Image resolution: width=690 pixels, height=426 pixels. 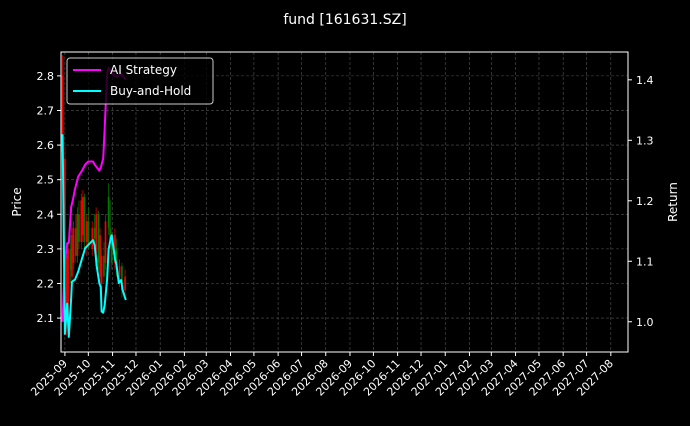 I want to click on y-right-tick-label: 1.0, so click(x=645, y=322).